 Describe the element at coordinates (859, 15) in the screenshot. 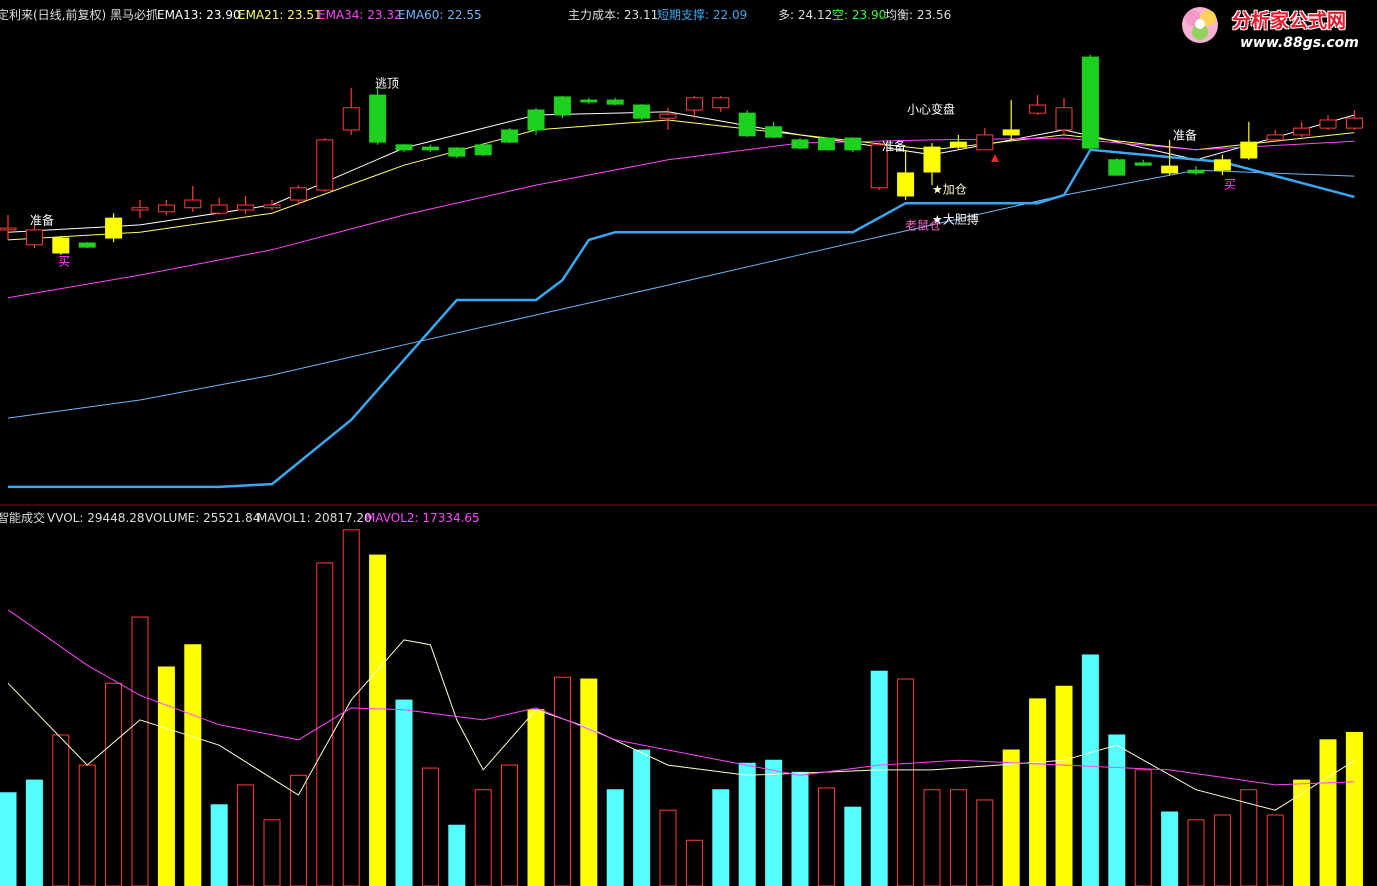

I see `readout: 空23.90` at that location.